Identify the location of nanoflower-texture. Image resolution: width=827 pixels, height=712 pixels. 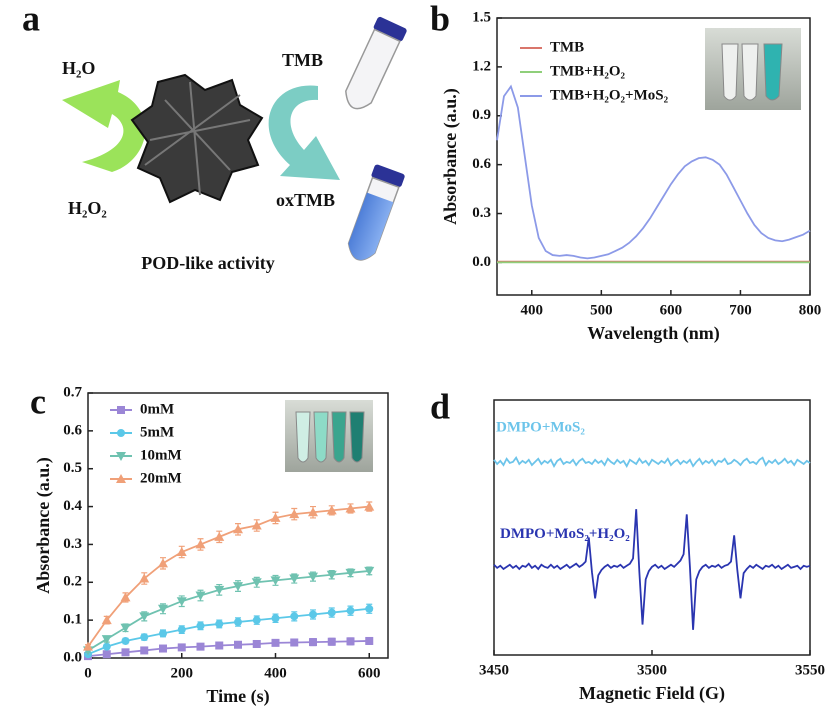
(197, 138).